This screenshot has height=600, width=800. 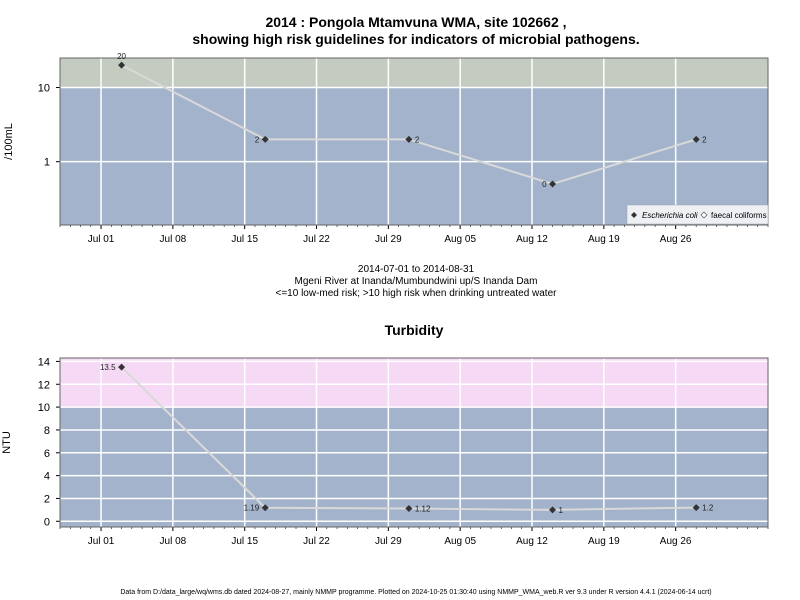 What do you see at coordinates (47, 522) in the screenshot?
I see `y-tick-label: 0` at bounding box center [47, 522].